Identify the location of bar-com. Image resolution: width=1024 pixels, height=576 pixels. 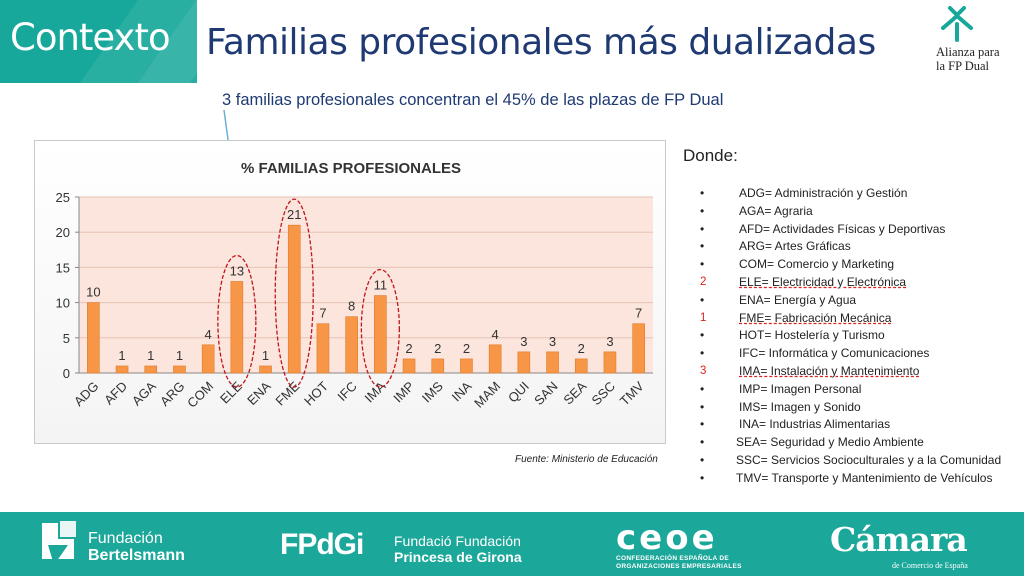
(208, 359).